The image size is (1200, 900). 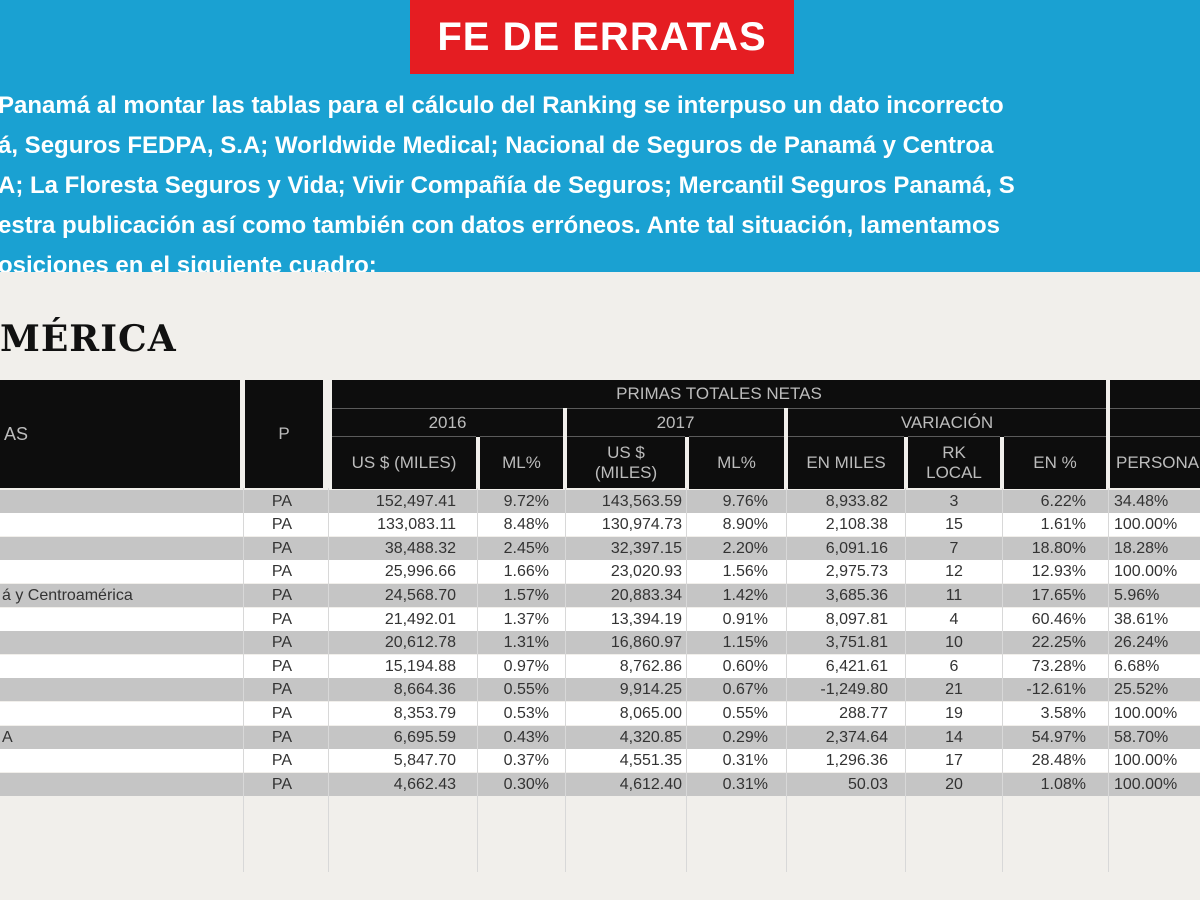 What do you see at coordinates (854, 689) in the screenshot?
I see `cell-en-miles: -1,249.80` at bounding box center [854, 689].